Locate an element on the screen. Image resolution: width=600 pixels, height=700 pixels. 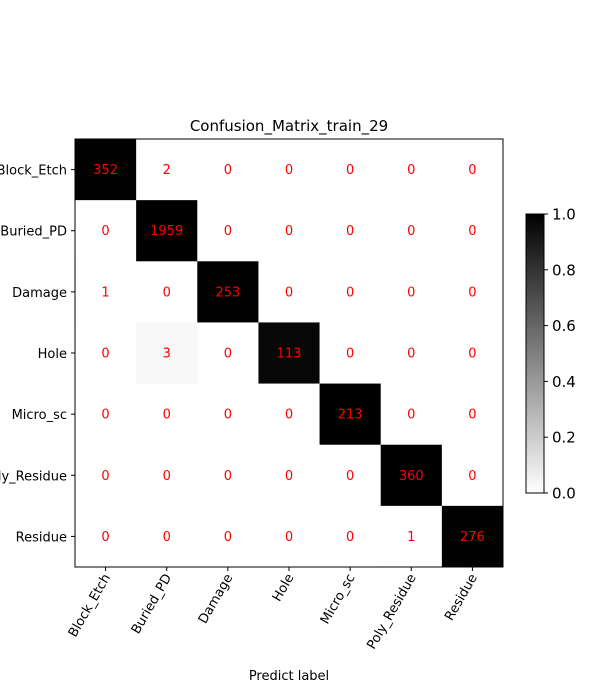
cell-value-label: 2 is located at coordinates (167, 170).